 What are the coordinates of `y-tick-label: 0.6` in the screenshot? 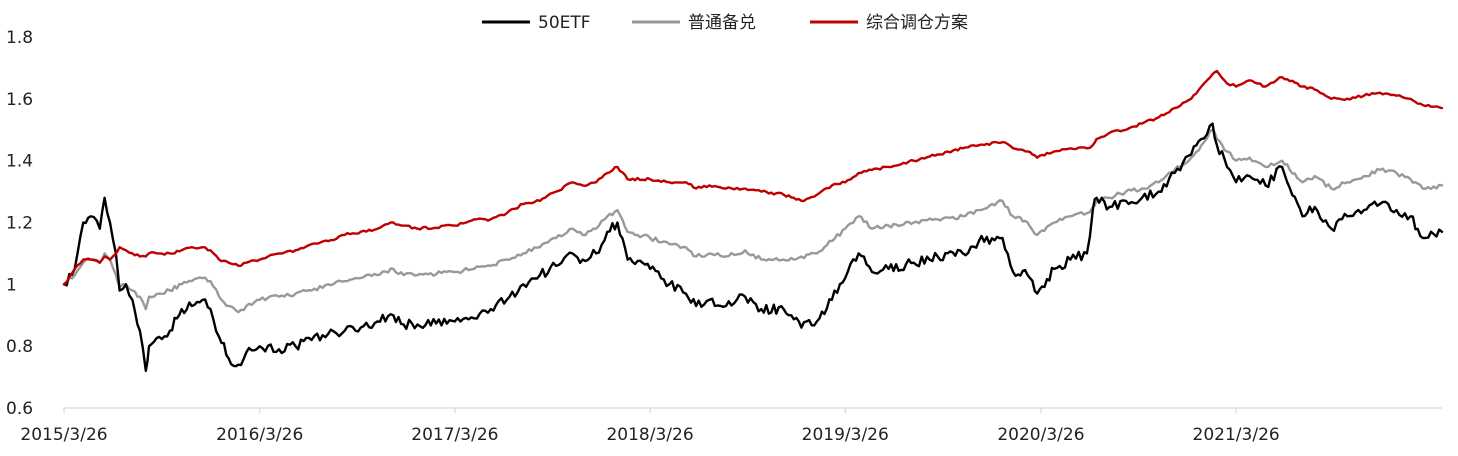 It's located at (19, 409).